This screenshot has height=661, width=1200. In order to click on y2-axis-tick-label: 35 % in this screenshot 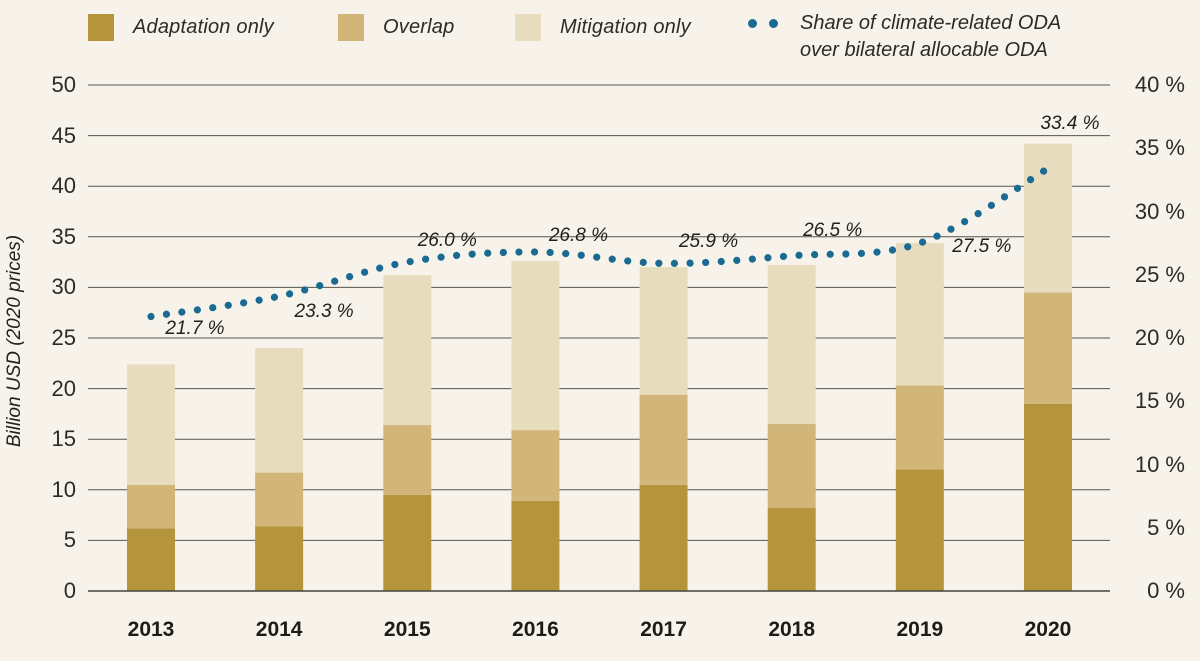, I will do `click(1159, 148)`.